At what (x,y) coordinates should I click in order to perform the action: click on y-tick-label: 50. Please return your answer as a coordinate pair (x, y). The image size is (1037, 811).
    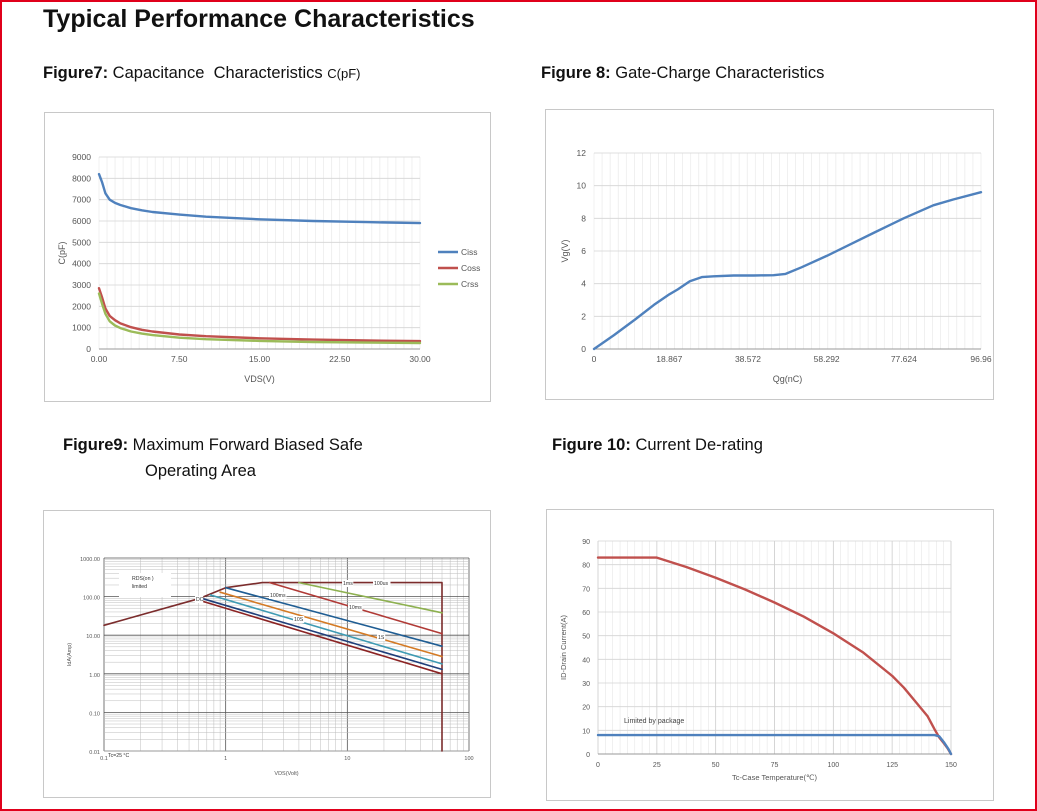
    Looking at the image, I should click on (586, 637).